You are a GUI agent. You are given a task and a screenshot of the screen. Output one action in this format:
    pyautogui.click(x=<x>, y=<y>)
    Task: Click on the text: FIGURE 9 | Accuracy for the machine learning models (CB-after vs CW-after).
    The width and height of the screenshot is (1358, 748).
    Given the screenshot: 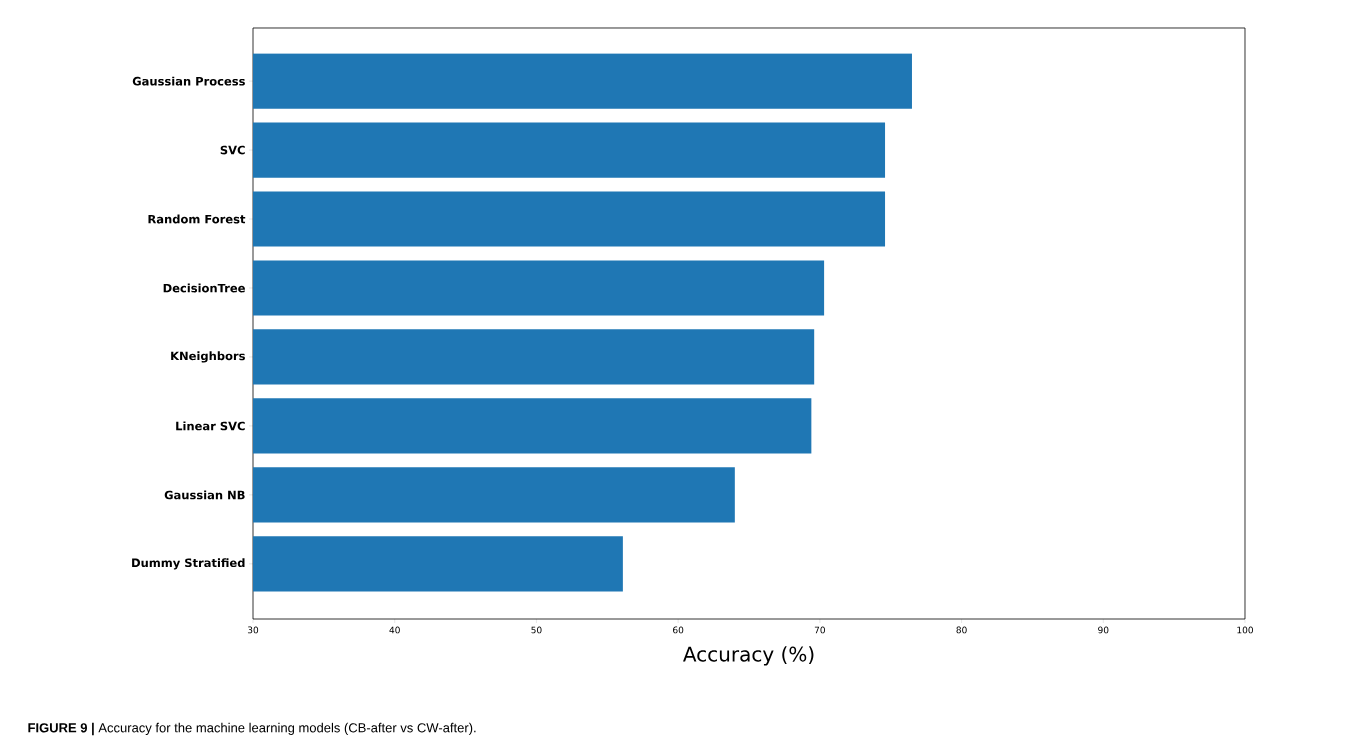 What is the action you would take?
    pyautogui.click(x=252, y=729)
    